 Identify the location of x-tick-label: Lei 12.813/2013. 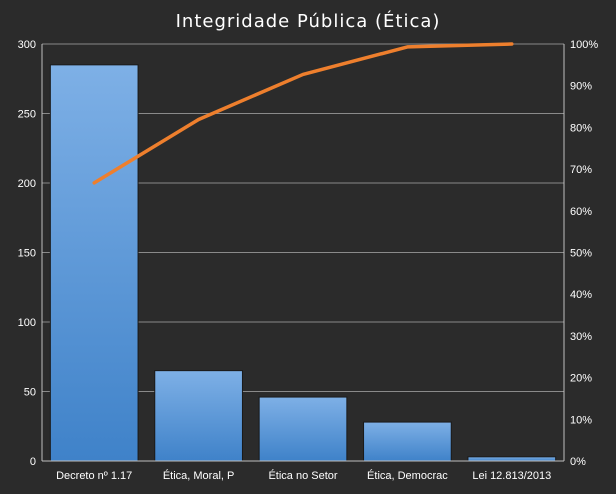
(511, 476).